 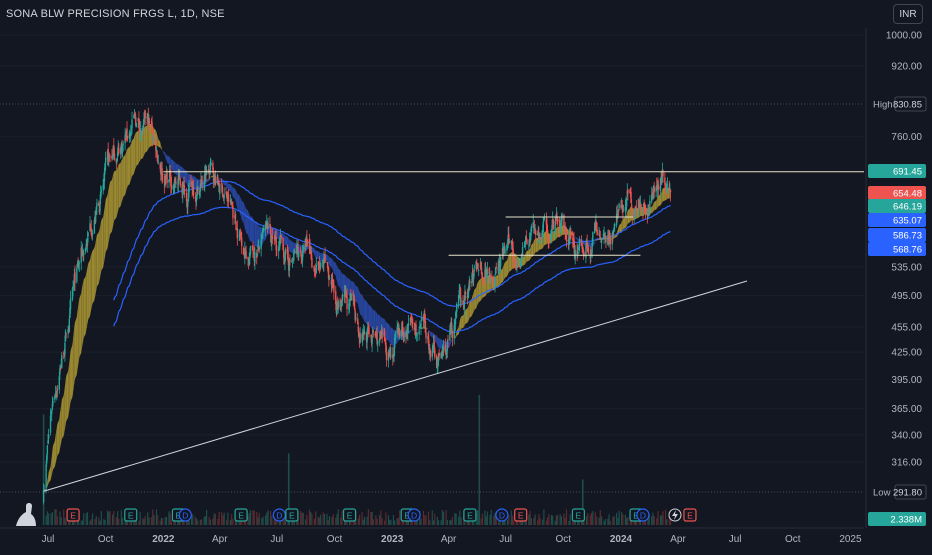 What do you see at coordinates (106, 539) in the screenshot?
I see `x-tick-label: Oct` at bounding box center [106, 539].